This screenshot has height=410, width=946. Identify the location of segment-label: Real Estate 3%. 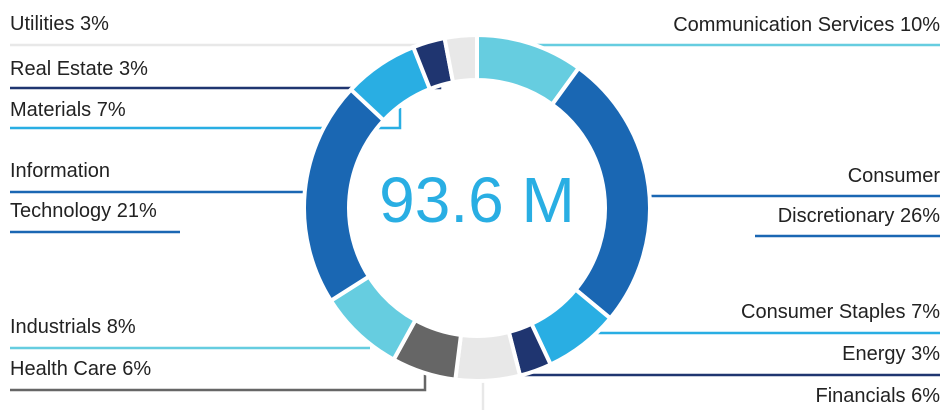
(110, 69).